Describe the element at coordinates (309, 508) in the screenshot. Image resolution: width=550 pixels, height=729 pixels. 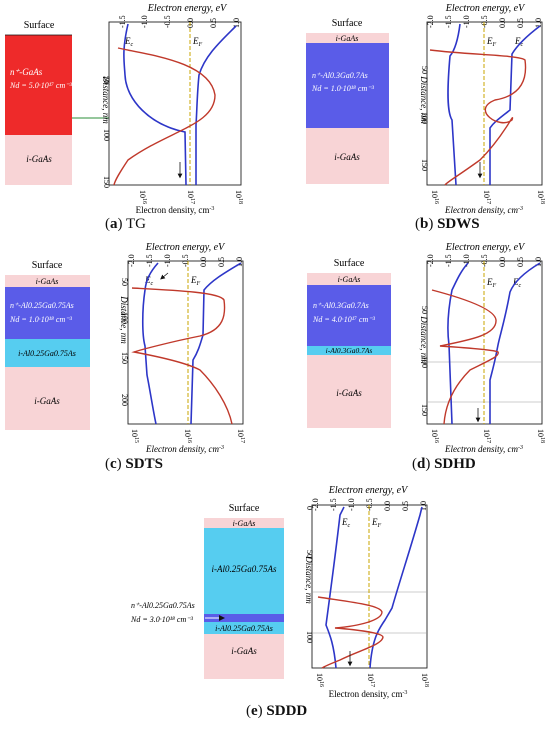
I see `distance-tick: 0` at that location.